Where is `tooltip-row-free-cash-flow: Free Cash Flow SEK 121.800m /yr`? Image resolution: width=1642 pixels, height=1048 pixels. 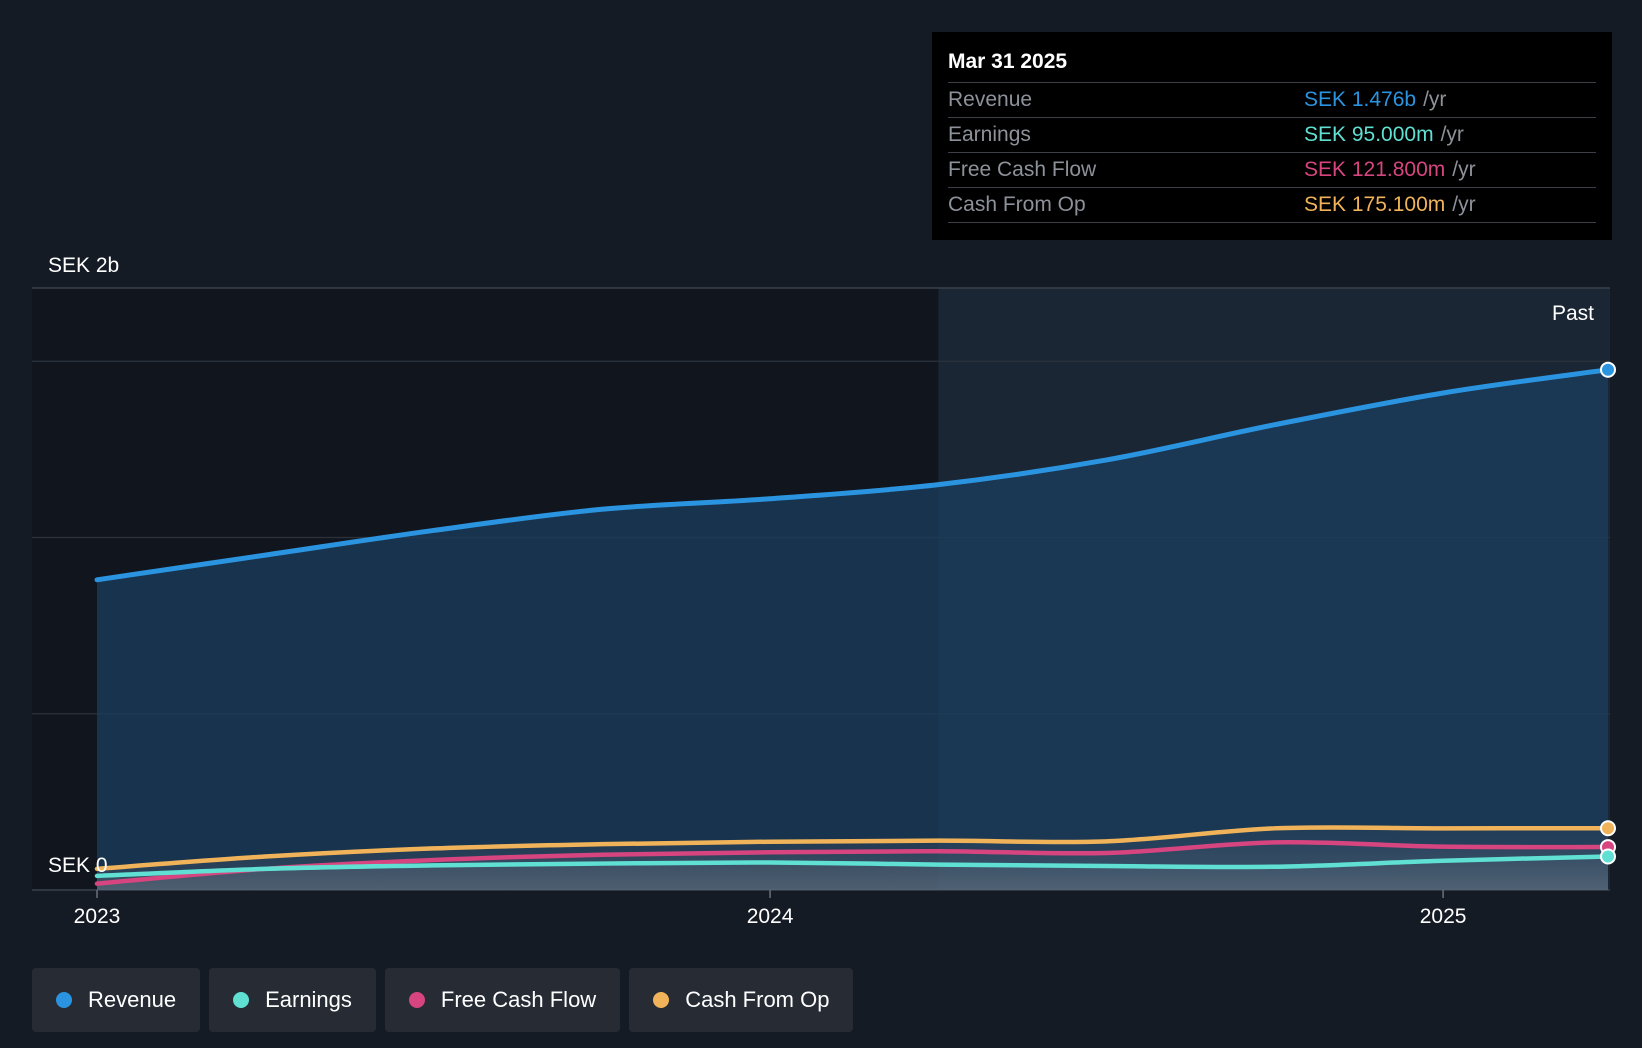
tooltip-row-free-cash-flow: Free Cash Flow SEK 121.800m /yr is located at coordinates (1272, 169).